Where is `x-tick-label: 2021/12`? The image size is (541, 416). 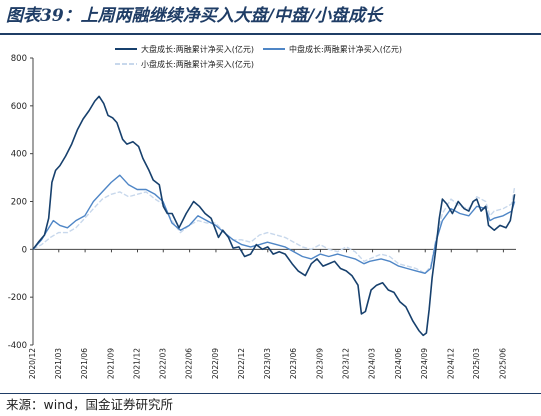
x-tick-label: 2021/12 is located at coordinates (137, 363).